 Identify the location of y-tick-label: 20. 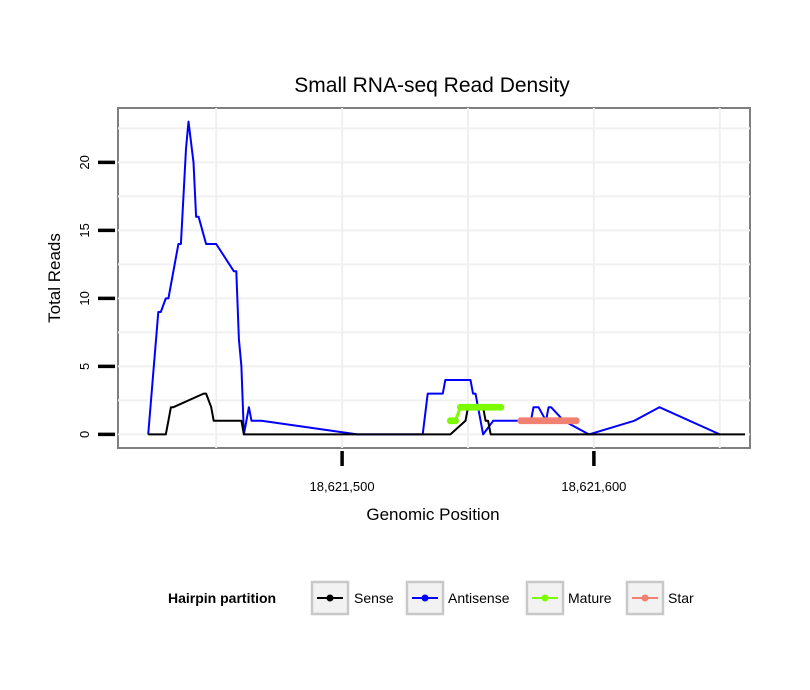
(84, 162).